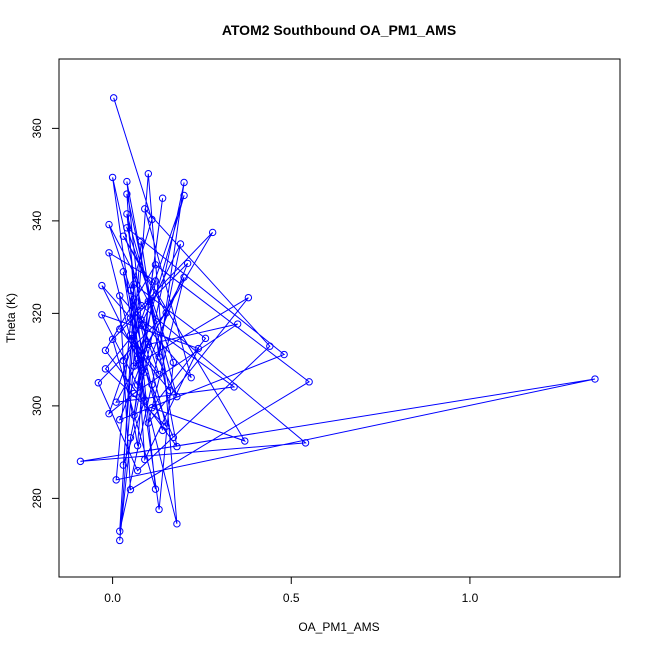 This screenshot has height=650, width=650. Describe the element at coordinates (37, 406) in the screenshot. I see `y-tick-label: 300` at that location.